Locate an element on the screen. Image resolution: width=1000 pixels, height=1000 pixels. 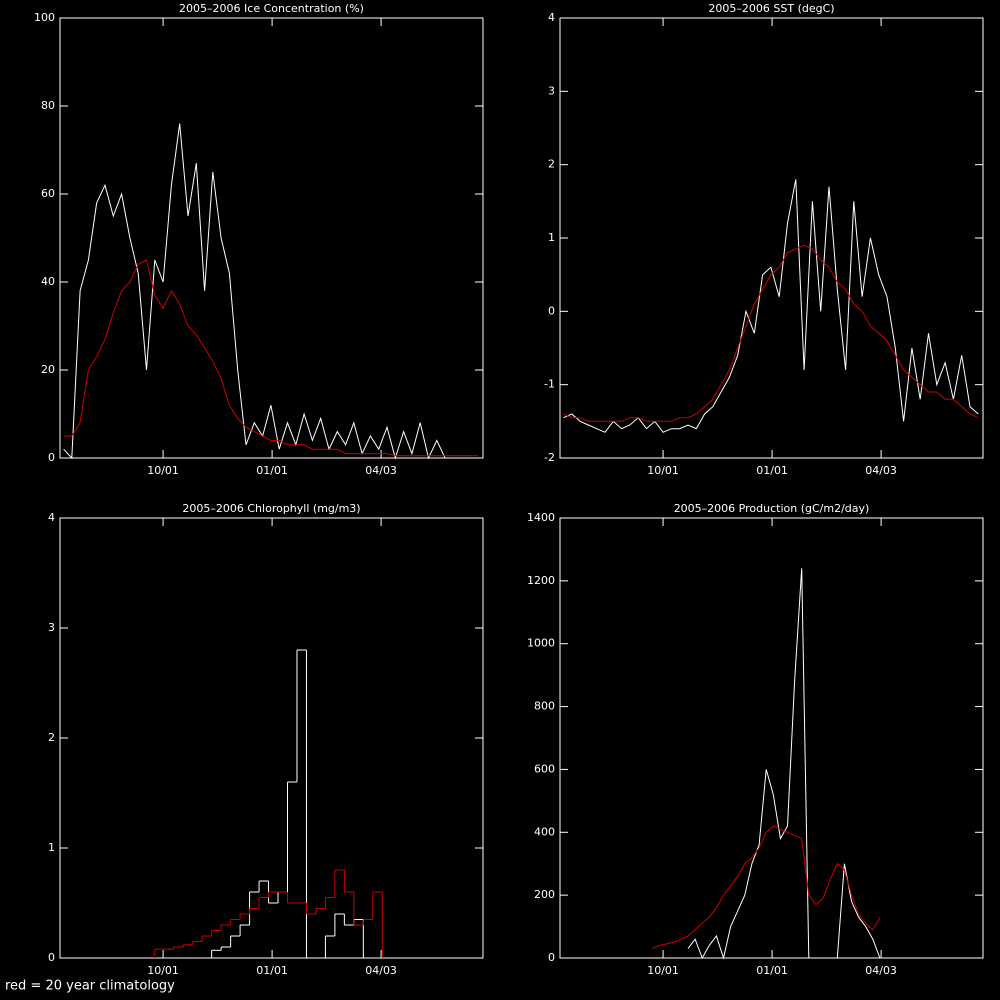
y-tick-label: 1000 is located at coordinates (541, 643).